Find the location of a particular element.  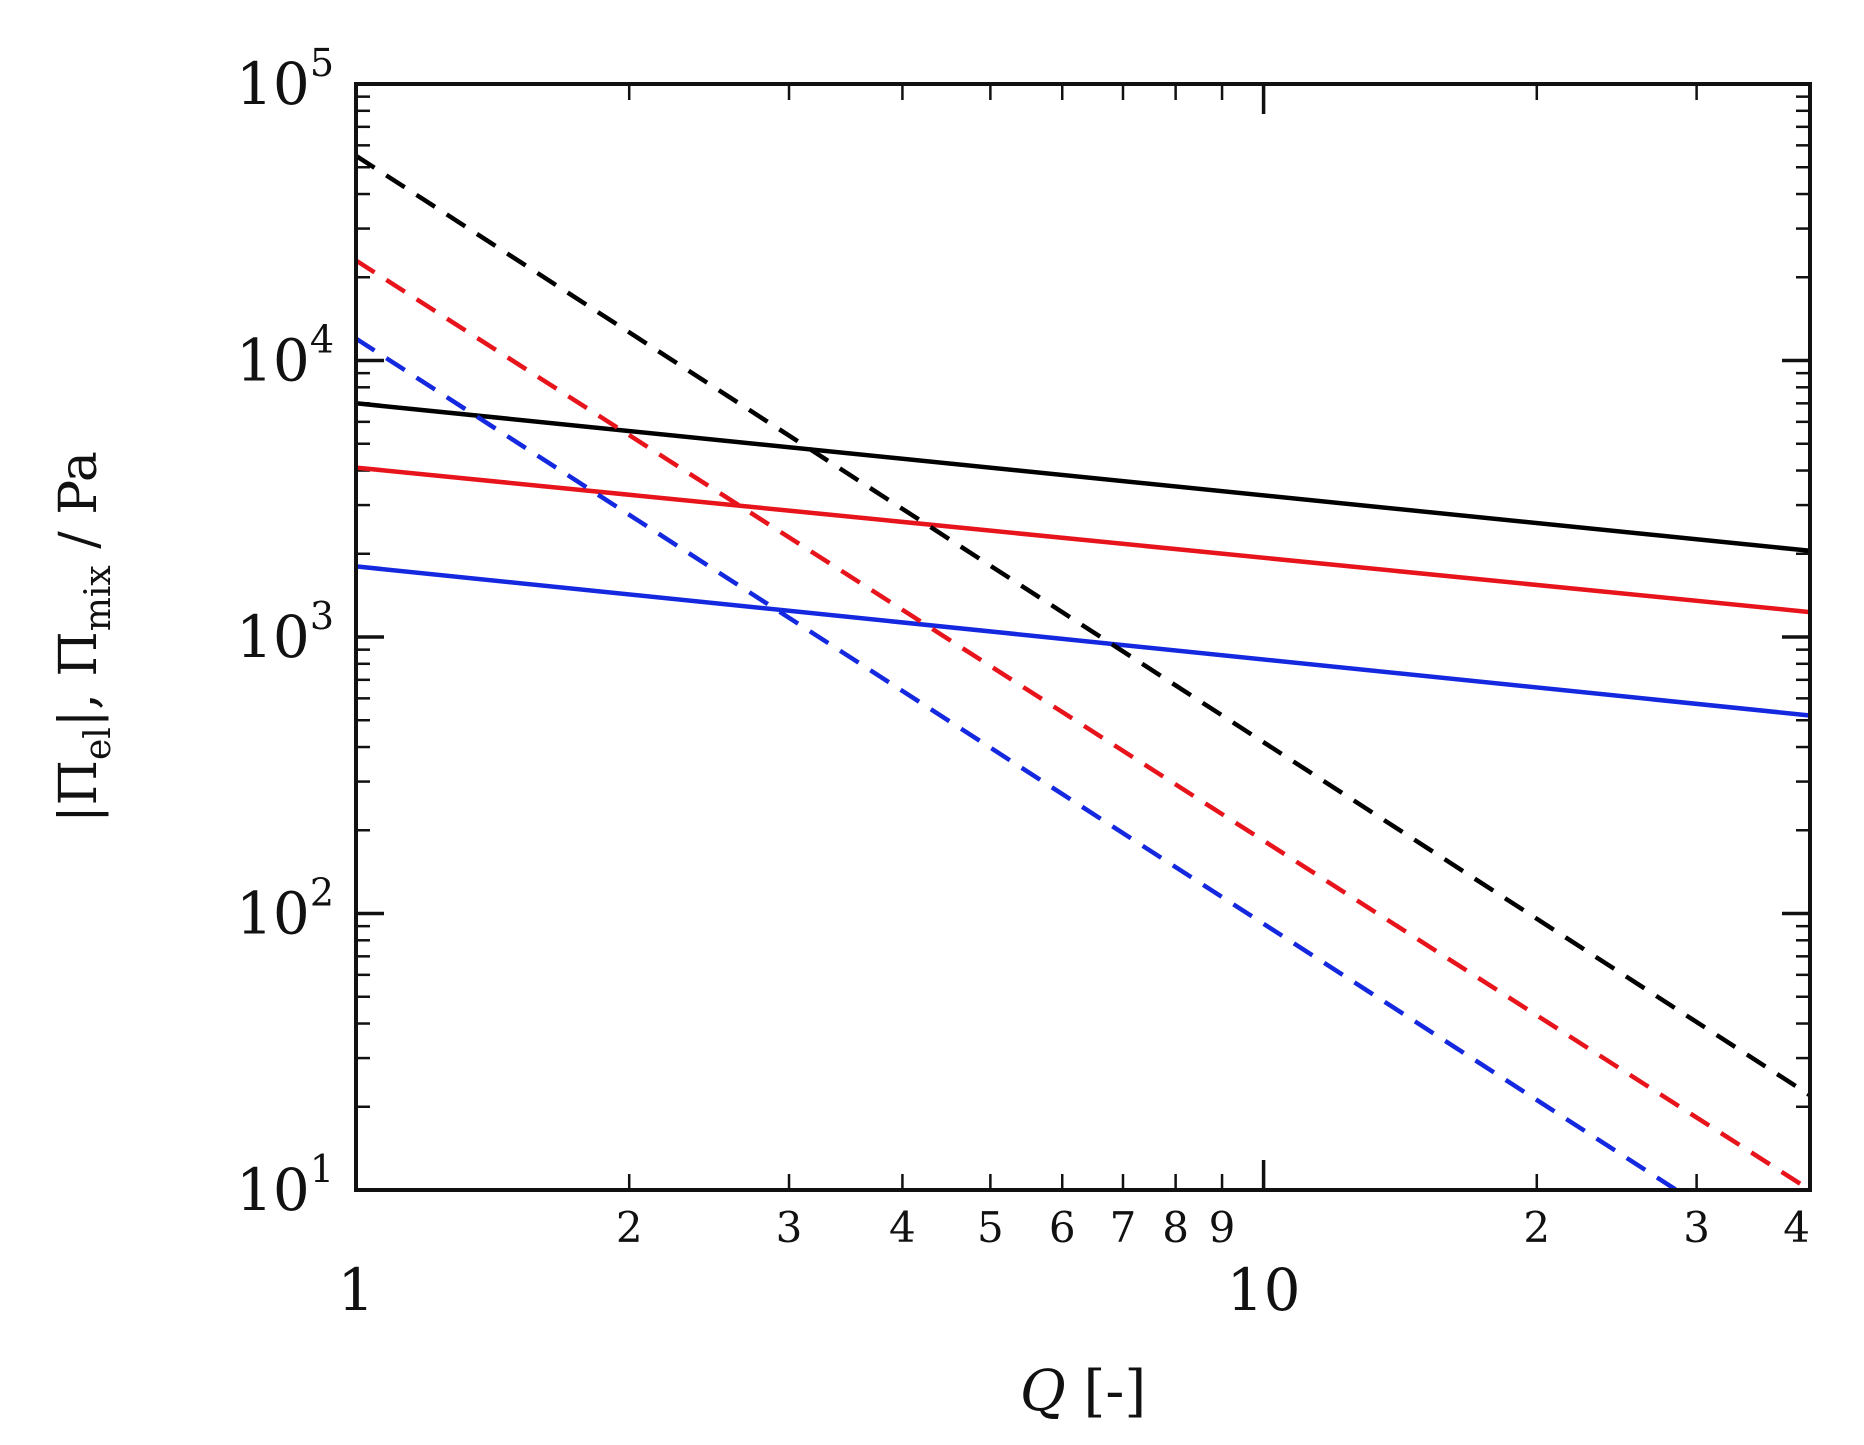

x-minor-tick-label: 8 is located at coordinates (1175, 1227).